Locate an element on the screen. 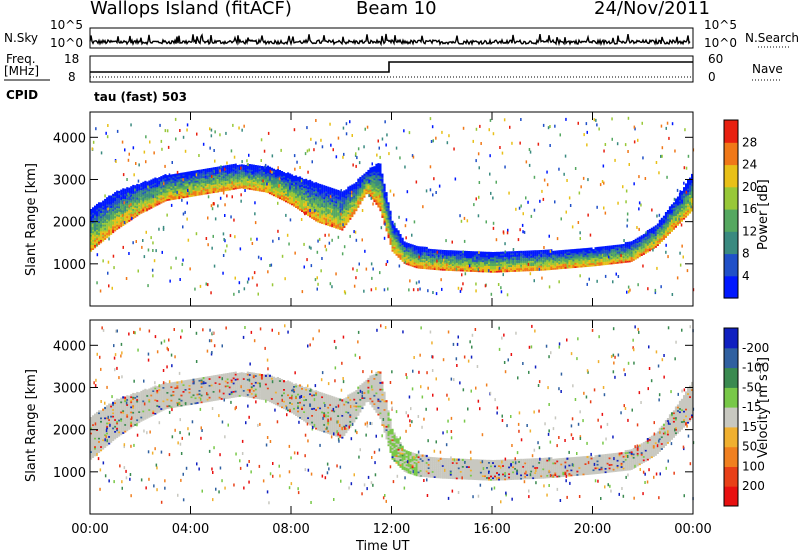 The height and width of the screenshot is (554, 800). freq-panel-frame is located at coordinates (391, 69).